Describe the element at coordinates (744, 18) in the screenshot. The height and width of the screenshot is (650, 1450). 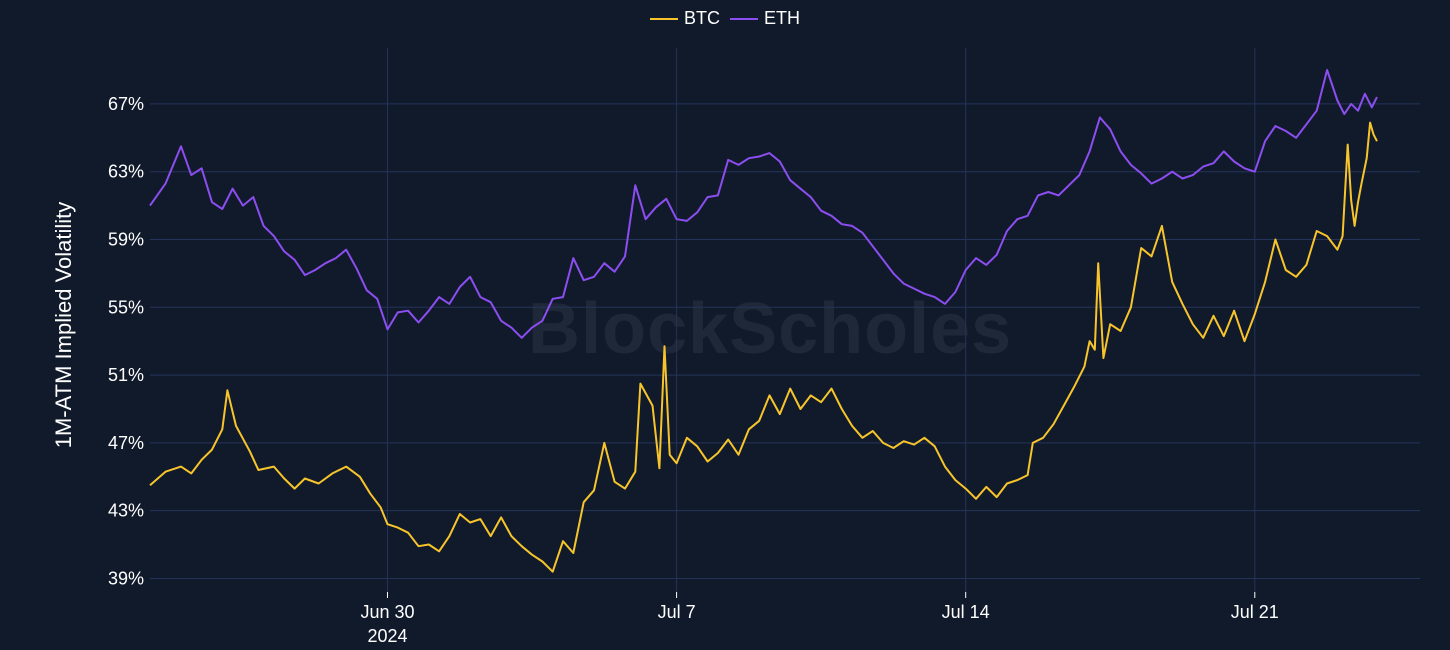
I see `legend-swatch-eth` at that location.